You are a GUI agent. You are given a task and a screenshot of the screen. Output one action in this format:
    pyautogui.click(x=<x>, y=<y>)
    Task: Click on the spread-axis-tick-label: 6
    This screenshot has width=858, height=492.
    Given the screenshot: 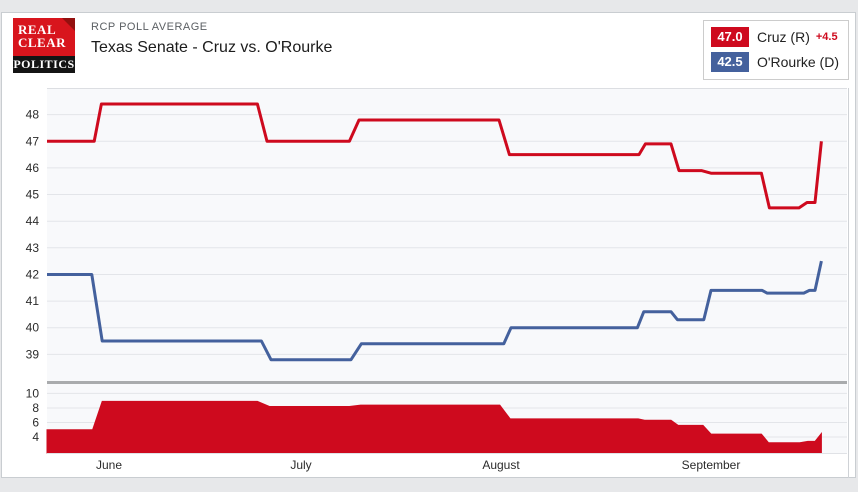 What is the action you would take?
    pyautogui.click(x=35, y=423)
    